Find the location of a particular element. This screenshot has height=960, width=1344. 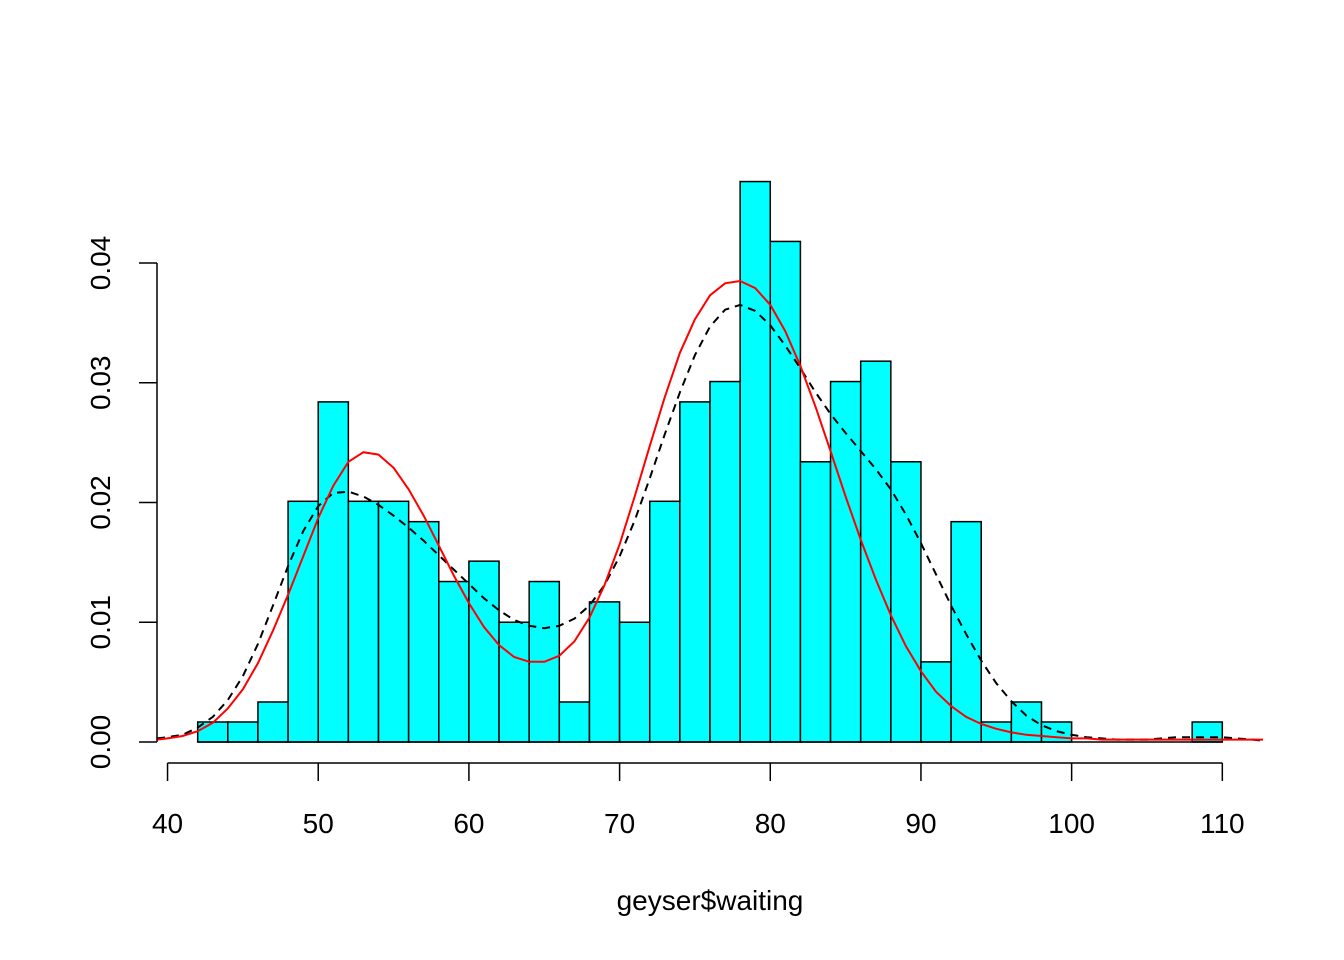

y-axis: 0.00 0.01 0.02 0.03 0.04 is located at coordinates (121, 503).